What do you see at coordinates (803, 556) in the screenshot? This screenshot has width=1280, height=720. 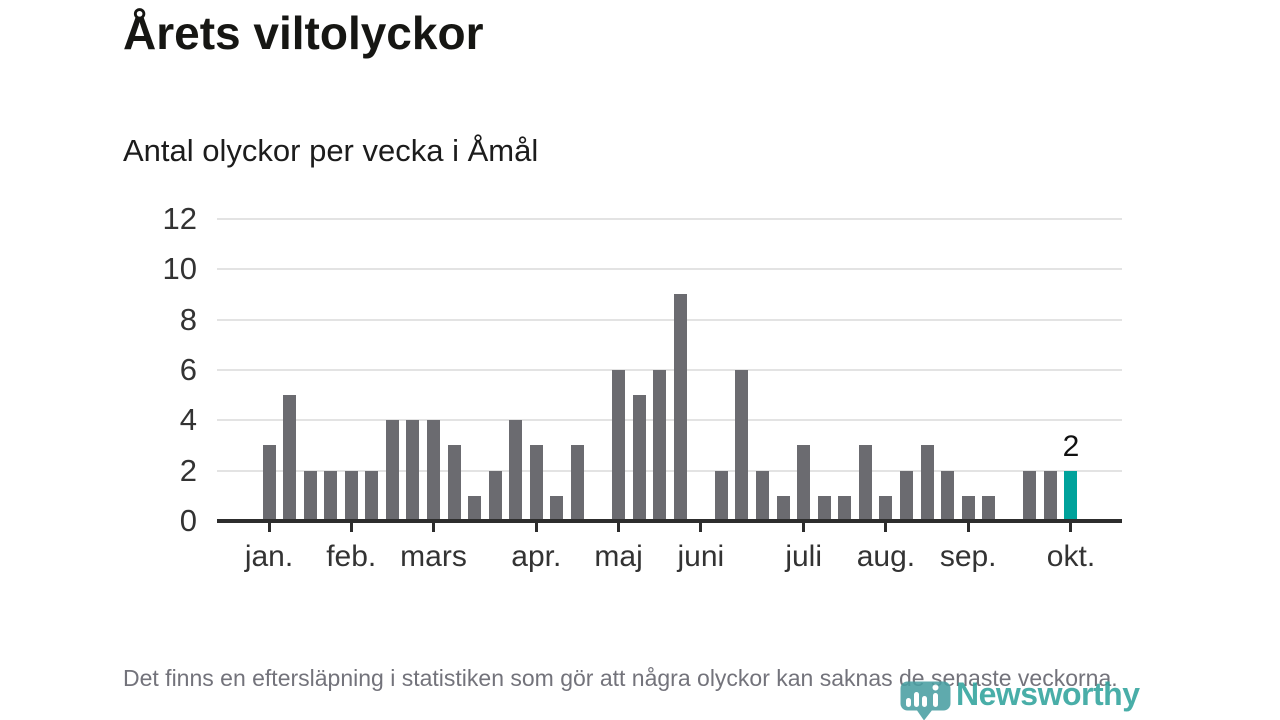 I see `x-axis-label: juli` at bounding box center [803, 556].